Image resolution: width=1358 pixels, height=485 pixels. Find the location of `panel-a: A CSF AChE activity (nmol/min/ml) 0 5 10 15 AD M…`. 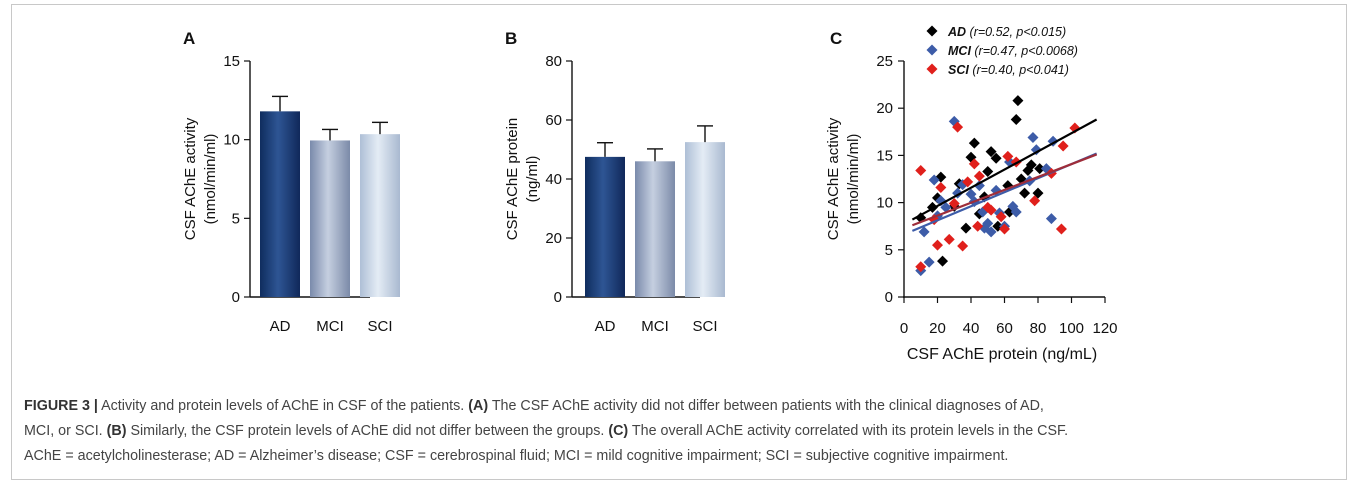

panel-a: A CSF AChE activity (nmol/min/ml) 0 5 10 15 AD M… is located at coordinates (291, 182).